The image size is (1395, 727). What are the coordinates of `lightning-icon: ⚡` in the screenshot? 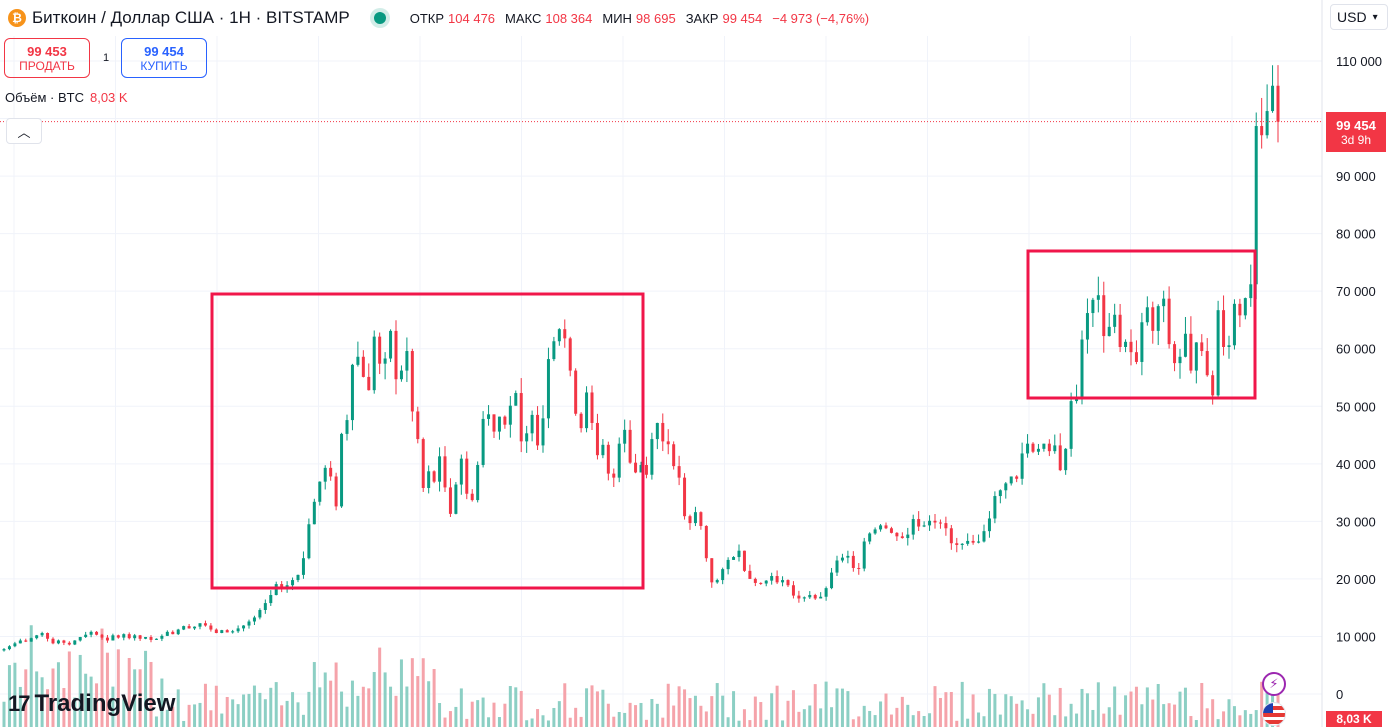 It's located at (1274, 684).